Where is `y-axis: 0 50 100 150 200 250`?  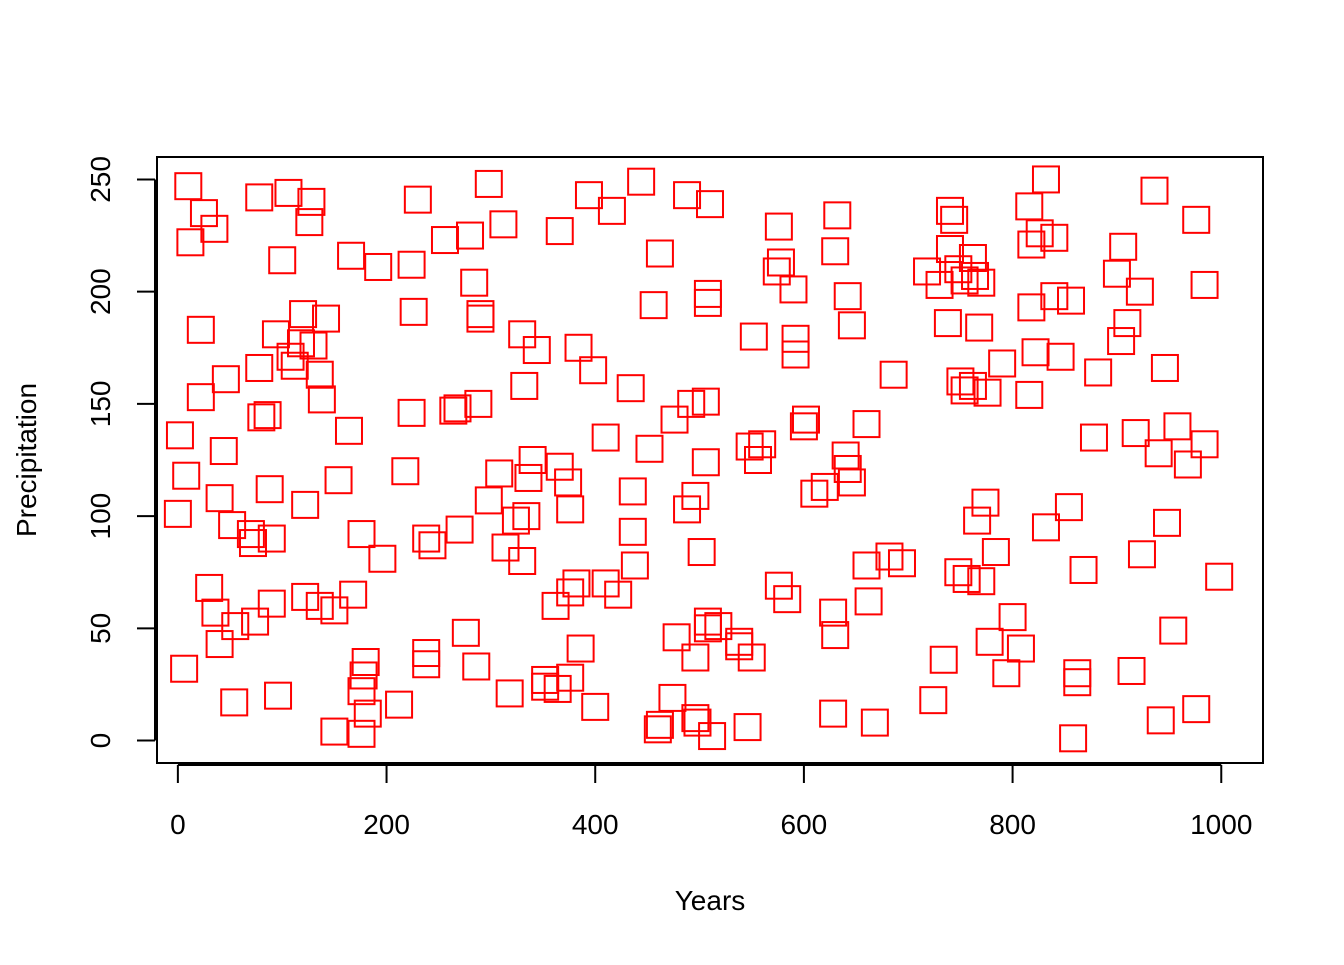
y-axis: 0 50 100 150 200 250 is located at coordinates (120, 452).